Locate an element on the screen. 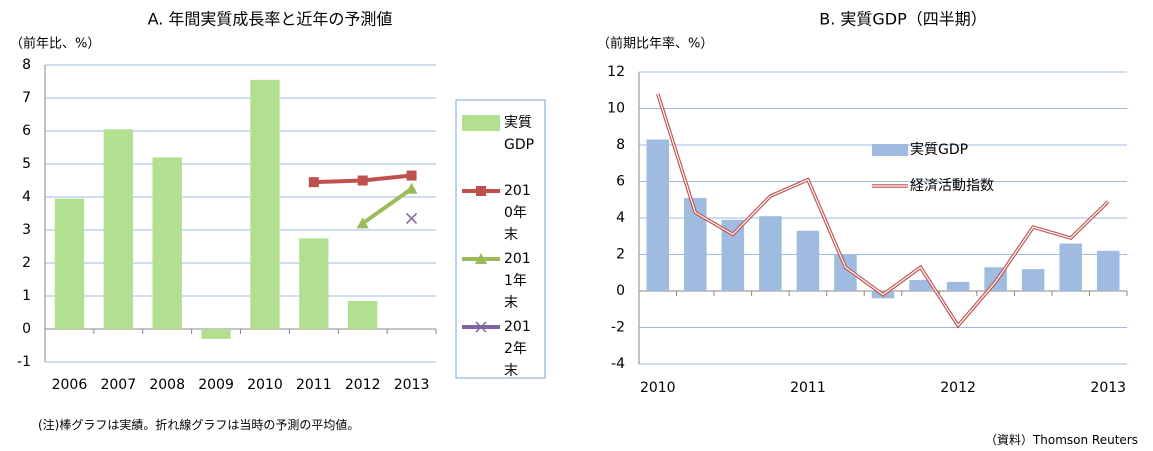 The width and height of the screenshot is (1153, 451). y-tick-label: 1 is located at coordinates (26, 296).